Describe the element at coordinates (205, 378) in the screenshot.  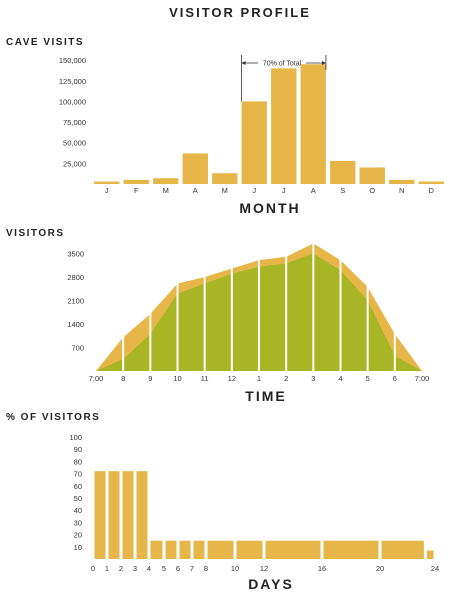
I see `chart2-xtick-label: 11` at that location.